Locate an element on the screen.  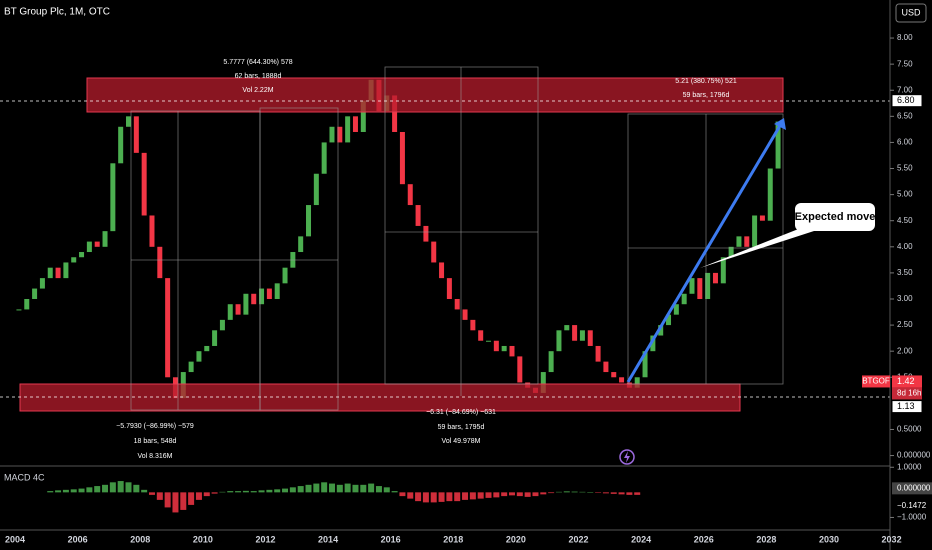
symbol-box is located at coordinates (876, 381).